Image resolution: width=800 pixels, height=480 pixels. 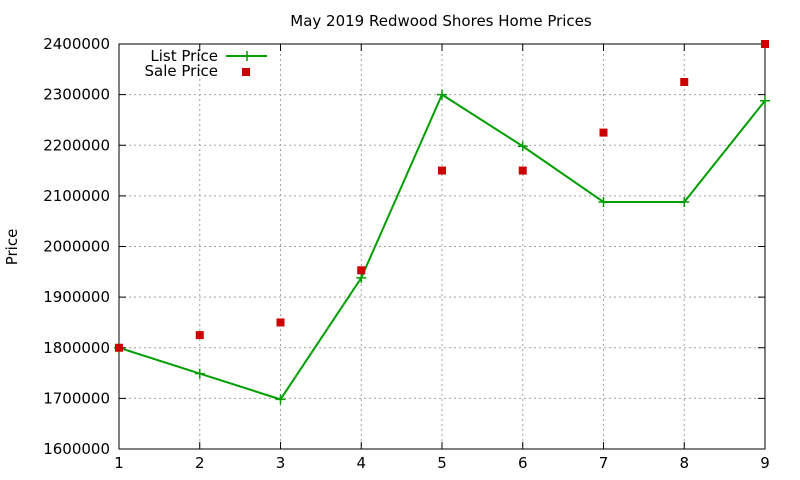 What do you see at coordinates (684, 463) in the screenshot?
I see `x-tick-label: 8` at bounding box center [684, 463].